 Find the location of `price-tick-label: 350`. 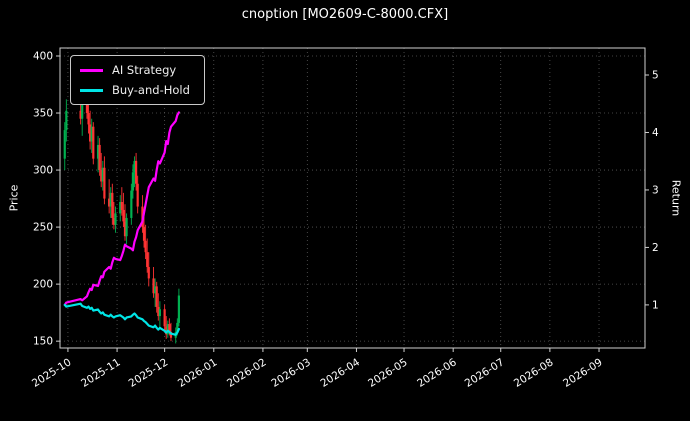

price-tick-label: 350 is located at coordinates (43, 114).